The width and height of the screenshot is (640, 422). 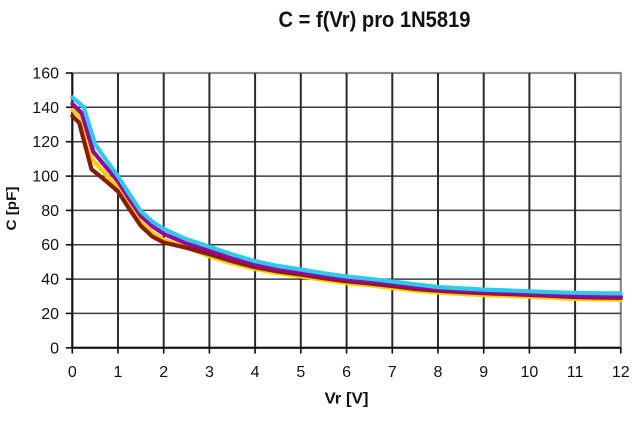 I want to click on svg-text: 10, so click(x=530, y=372).